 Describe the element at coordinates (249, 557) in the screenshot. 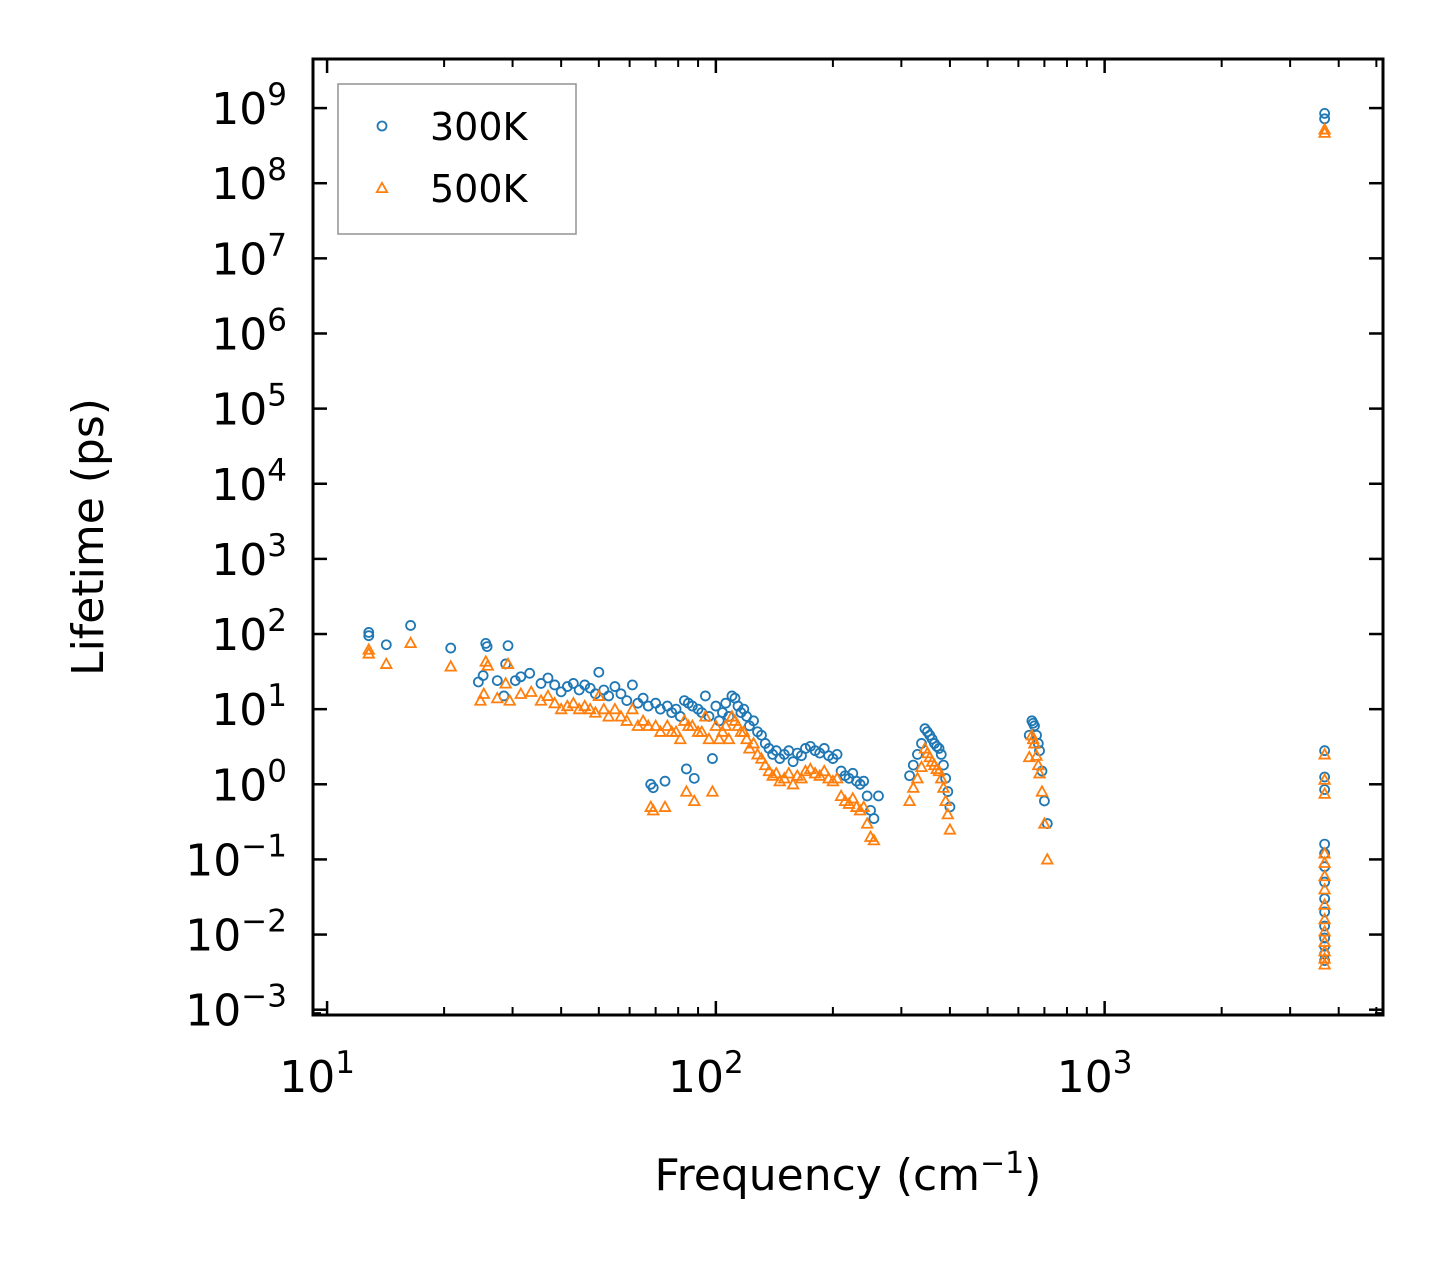

I see `y-tick-label: 10³` at that location.